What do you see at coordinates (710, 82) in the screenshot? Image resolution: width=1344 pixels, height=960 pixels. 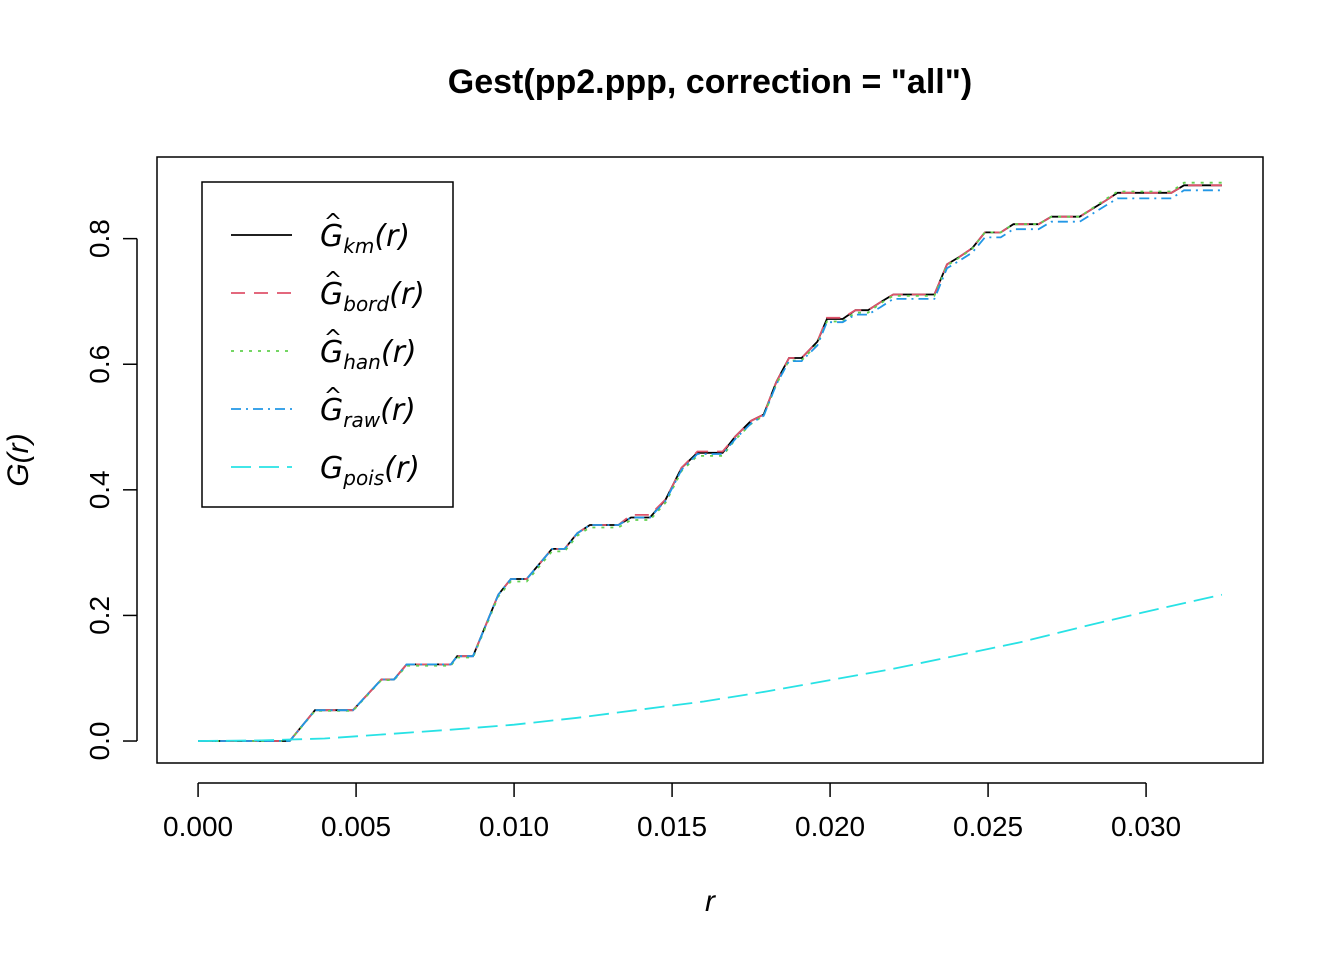 I see `chart-title: Gest(pp2.ppp, correction = "all")` at bounding box center [710, 82].